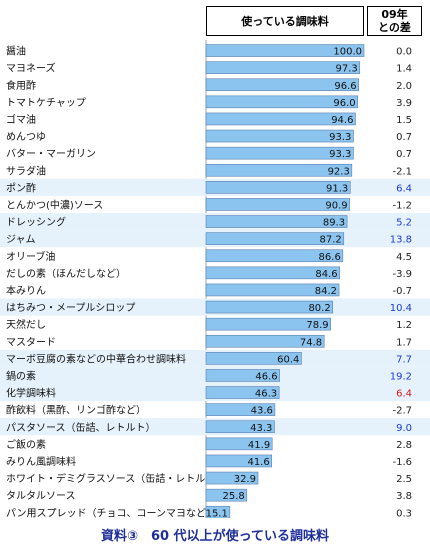 This screenshot has height=554, width=430. Describe the element at coordinates (326, 274) in the screenshot. I see `bar-value-label: 84.6` at that location.